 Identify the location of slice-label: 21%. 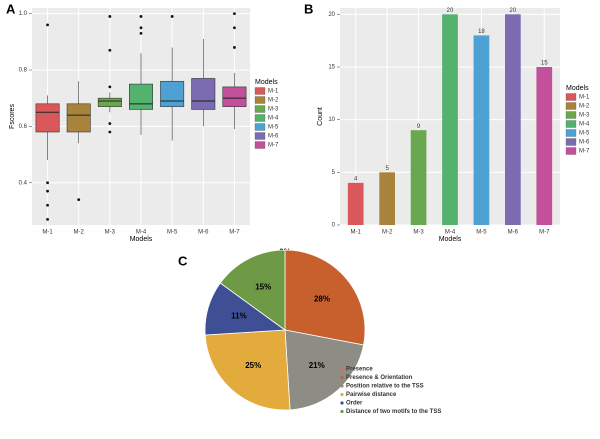
(317, 365).